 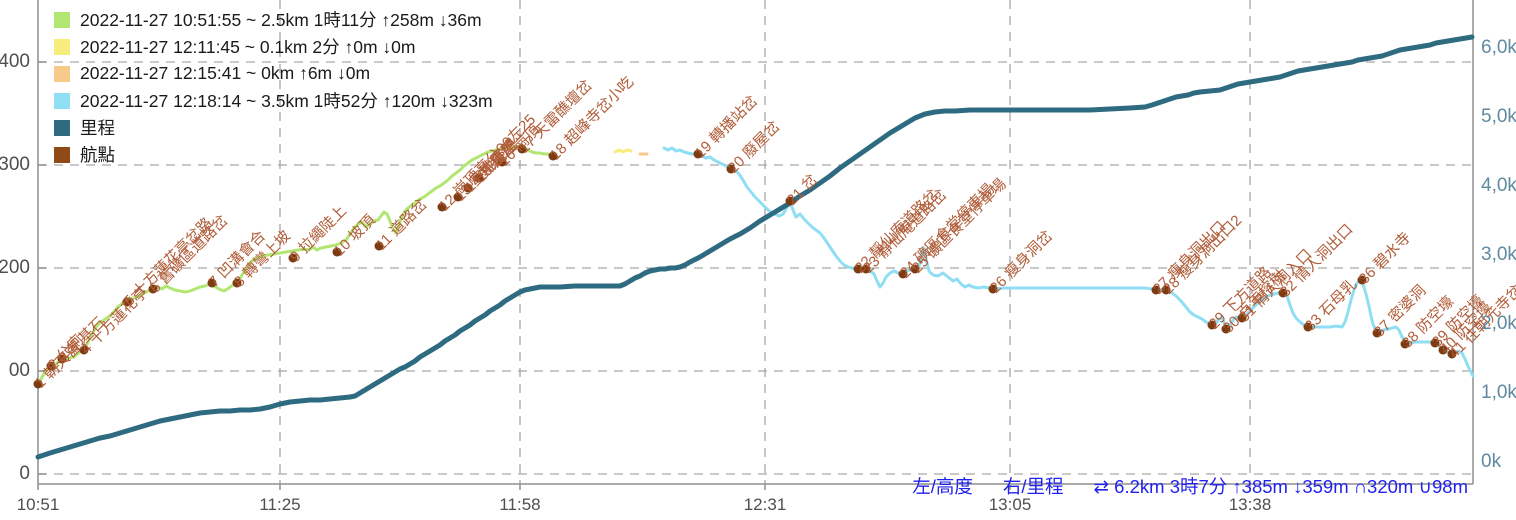 I want to click on legend-item: 2022-11-27 12:11:45 ~ 0.1km 2分 ↑0m ↓0m, so click(x=273, y=46).